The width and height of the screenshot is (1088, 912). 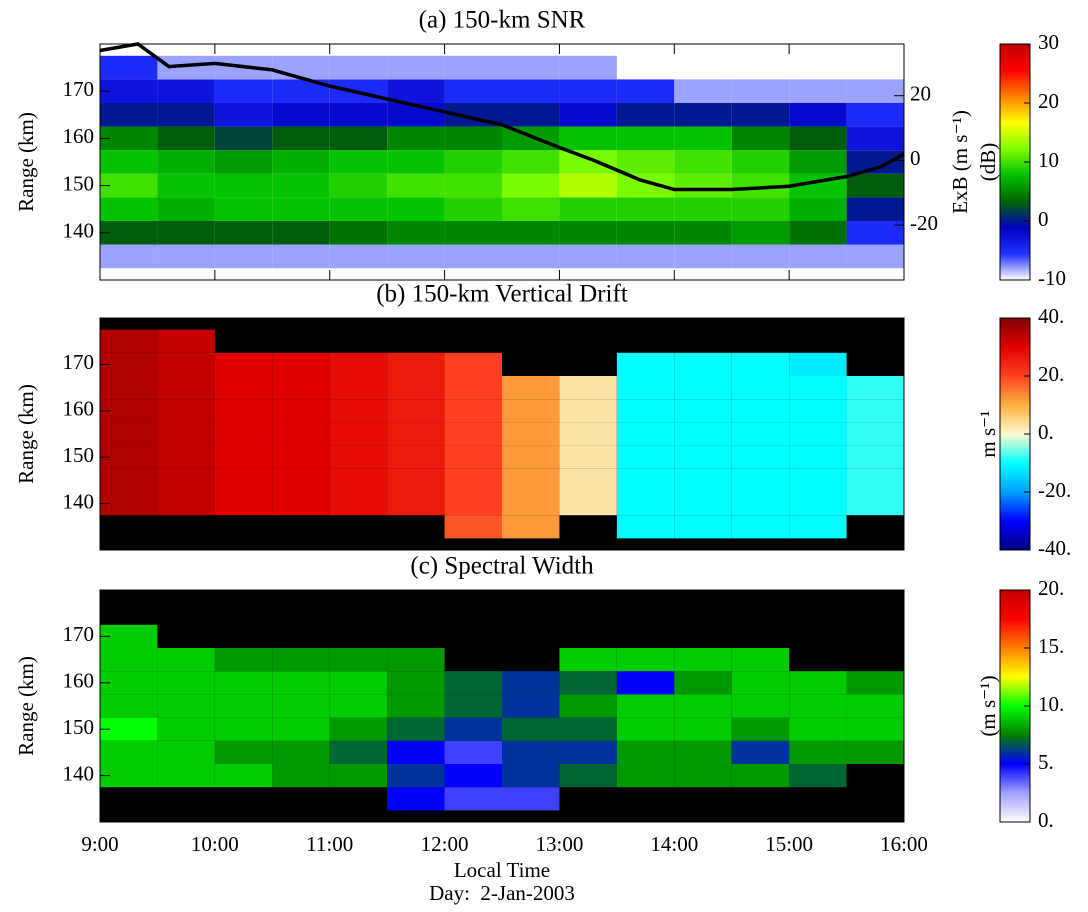 What do you see at coordinates (79, 183) in the screenshot?
I see `y-tick-label: 150` at bounding box center [79, 183].